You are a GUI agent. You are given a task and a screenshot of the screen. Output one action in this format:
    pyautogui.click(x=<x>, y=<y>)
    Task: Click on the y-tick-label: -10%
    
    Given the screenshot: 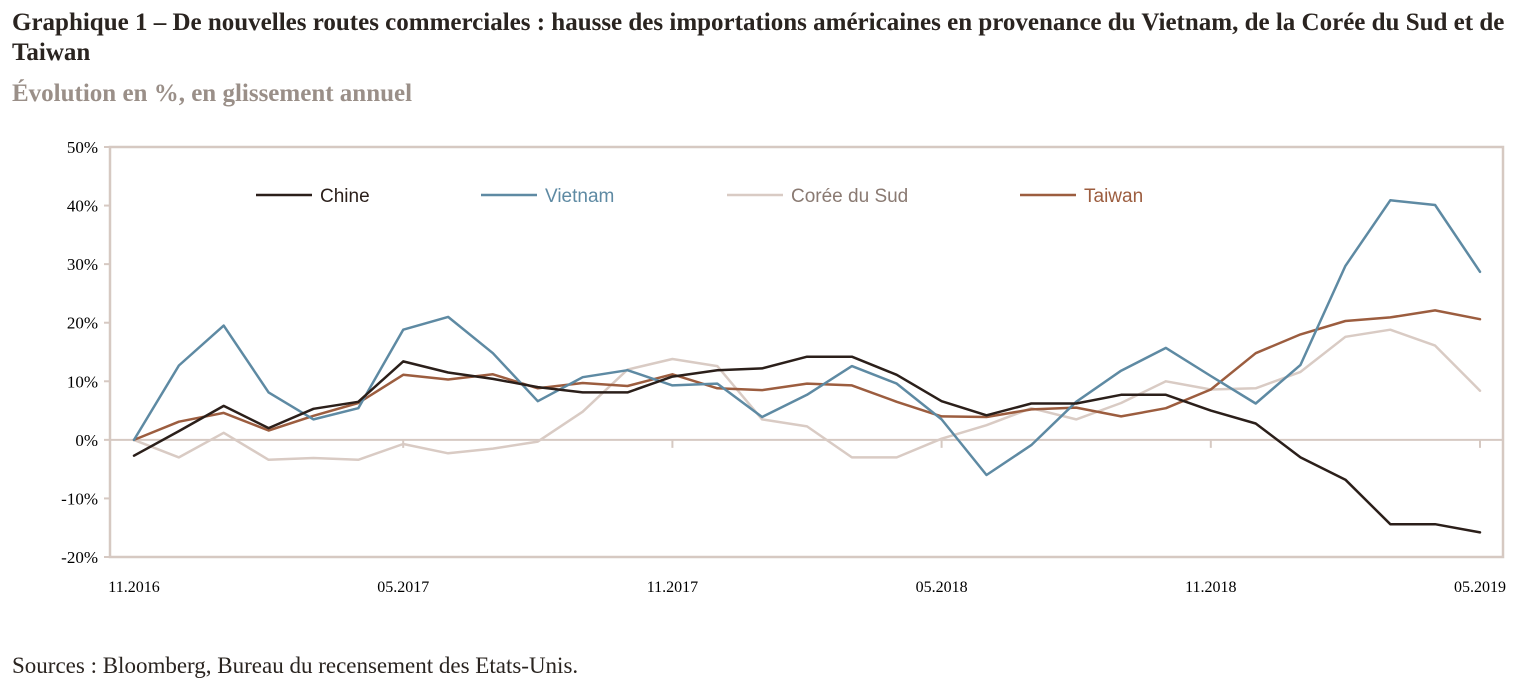 What is the action you would take?
    pyautogui.click(x=79, y=498)
    